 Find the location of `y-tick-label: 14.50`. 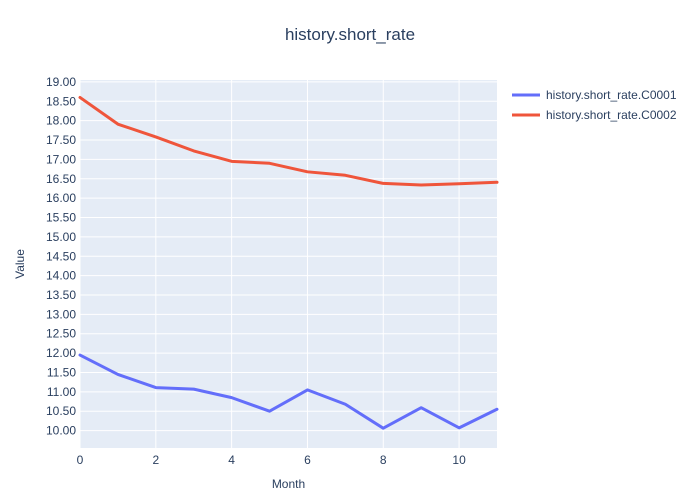

y-tick-label: 14.50 is located at coordinates (61, 256).